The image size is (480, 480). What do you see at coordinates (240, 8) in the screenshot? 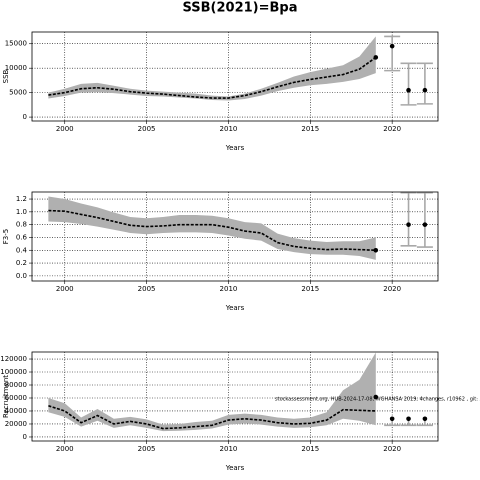
I see `chart-title: SSB(2021)=Bpa` at bounding box center [240, 8].